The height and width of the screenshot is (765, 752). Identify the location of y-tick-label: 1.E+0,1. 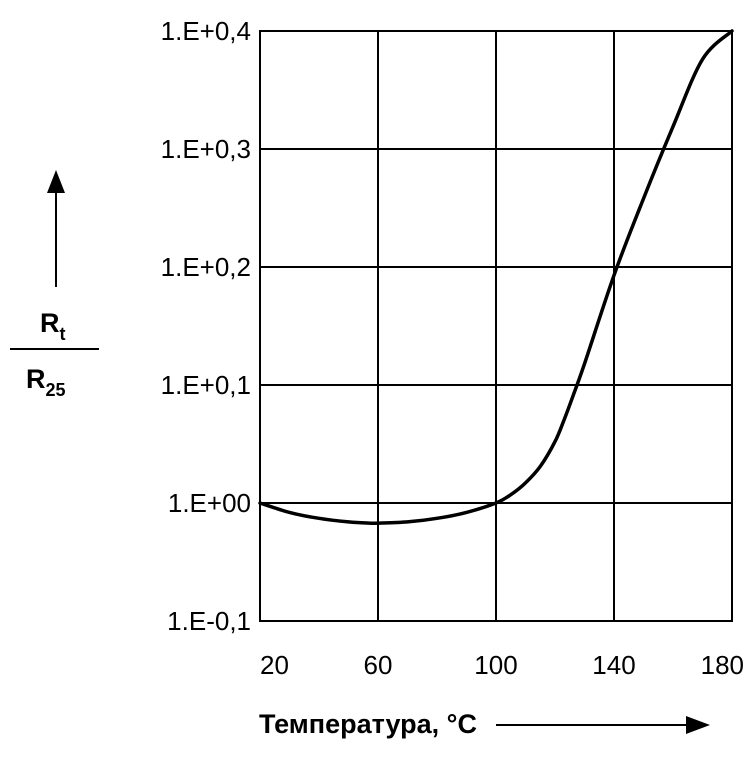
(206, 385).